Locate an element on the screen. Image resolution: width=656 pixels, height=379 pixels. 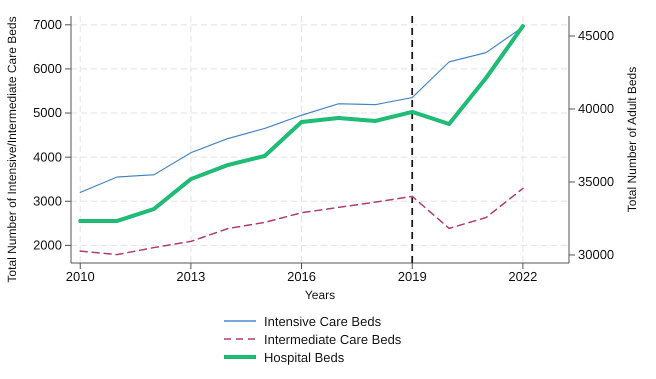
y2-tick-label: 45000 is located at coordinates (596, 36).